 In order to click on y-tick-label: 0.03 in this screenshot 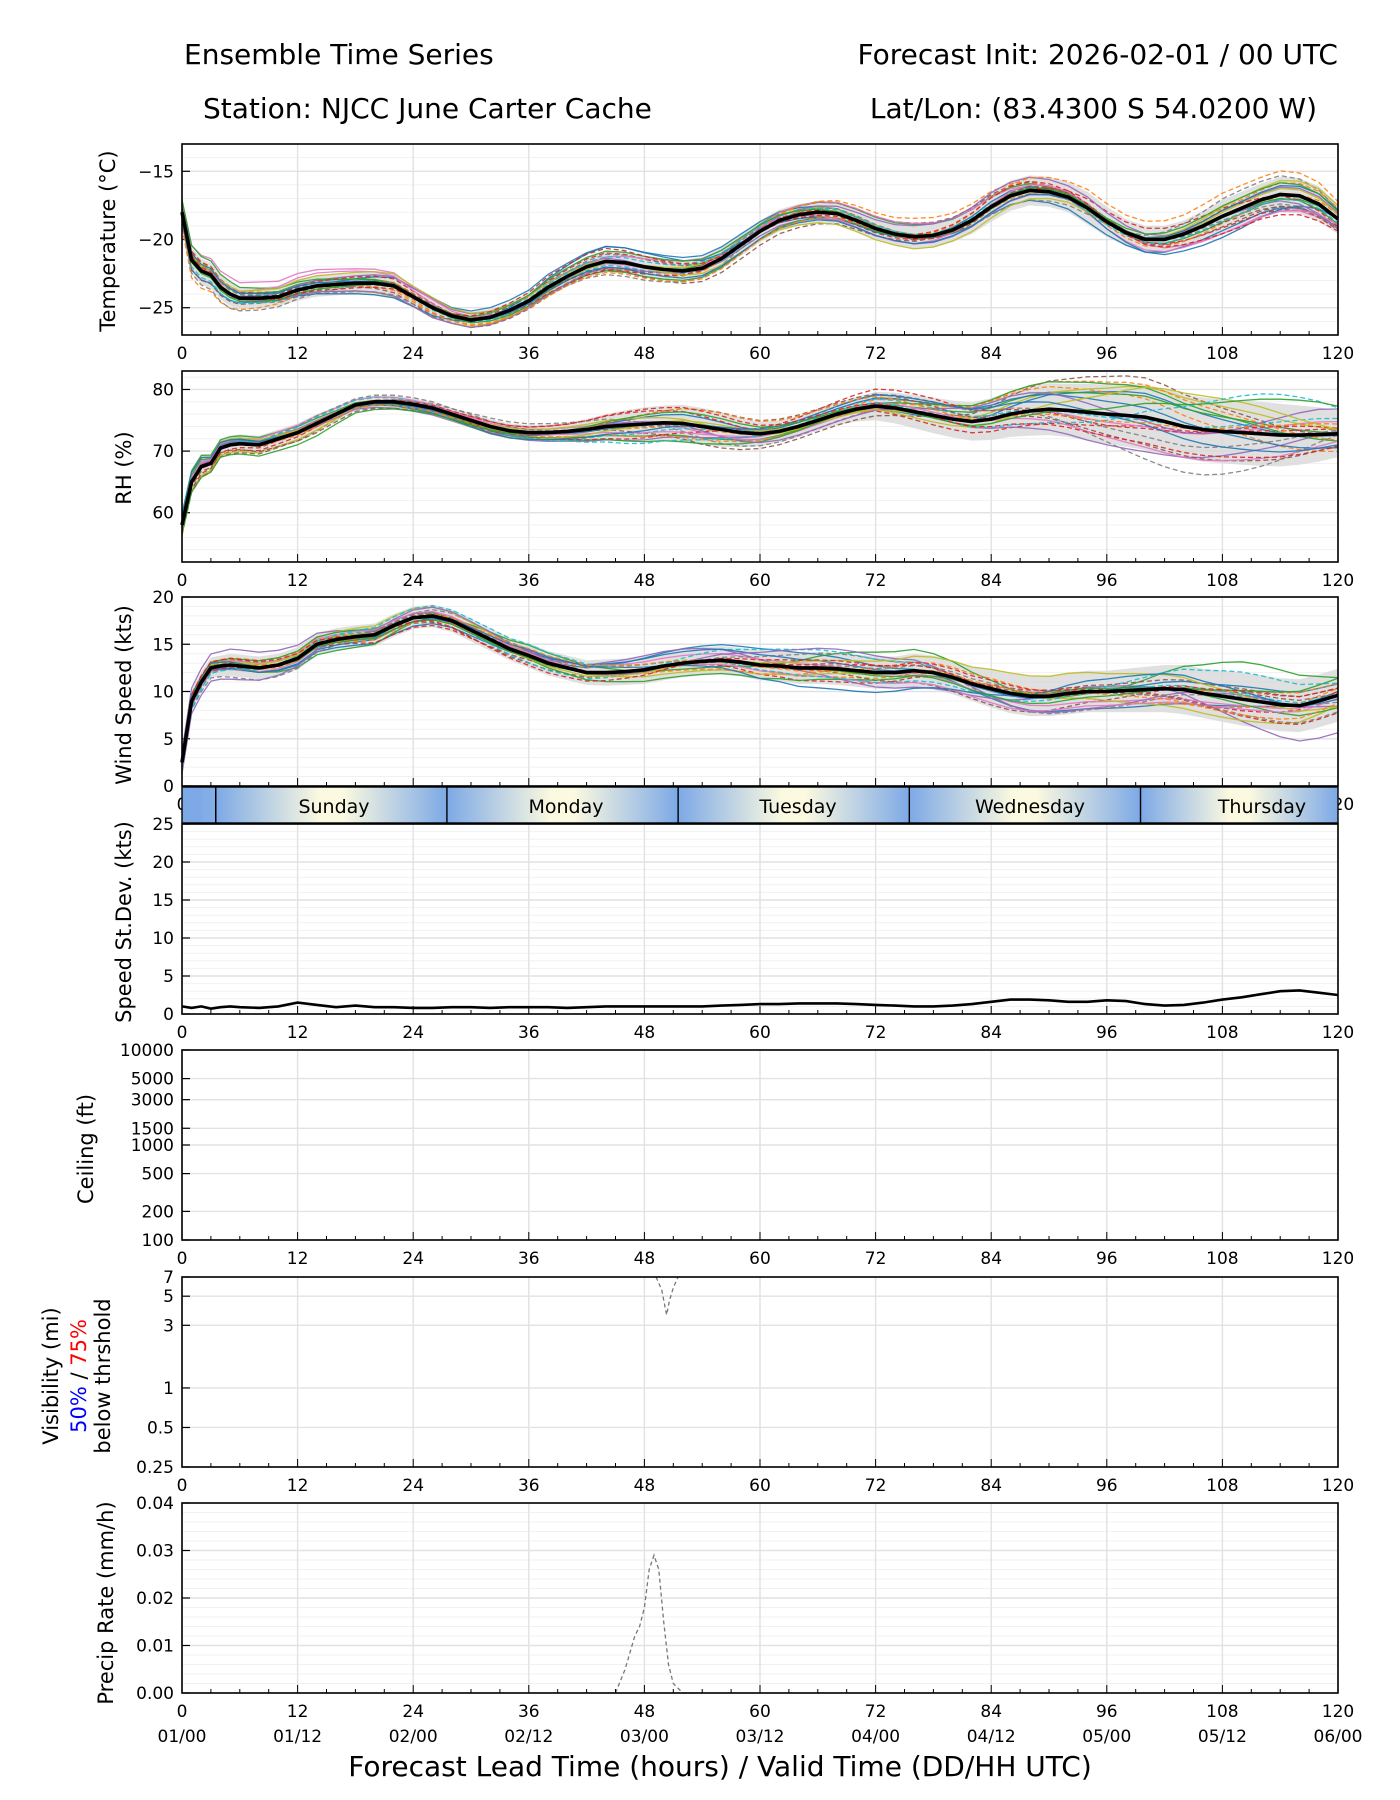, I will do `click(155, 1552)`.